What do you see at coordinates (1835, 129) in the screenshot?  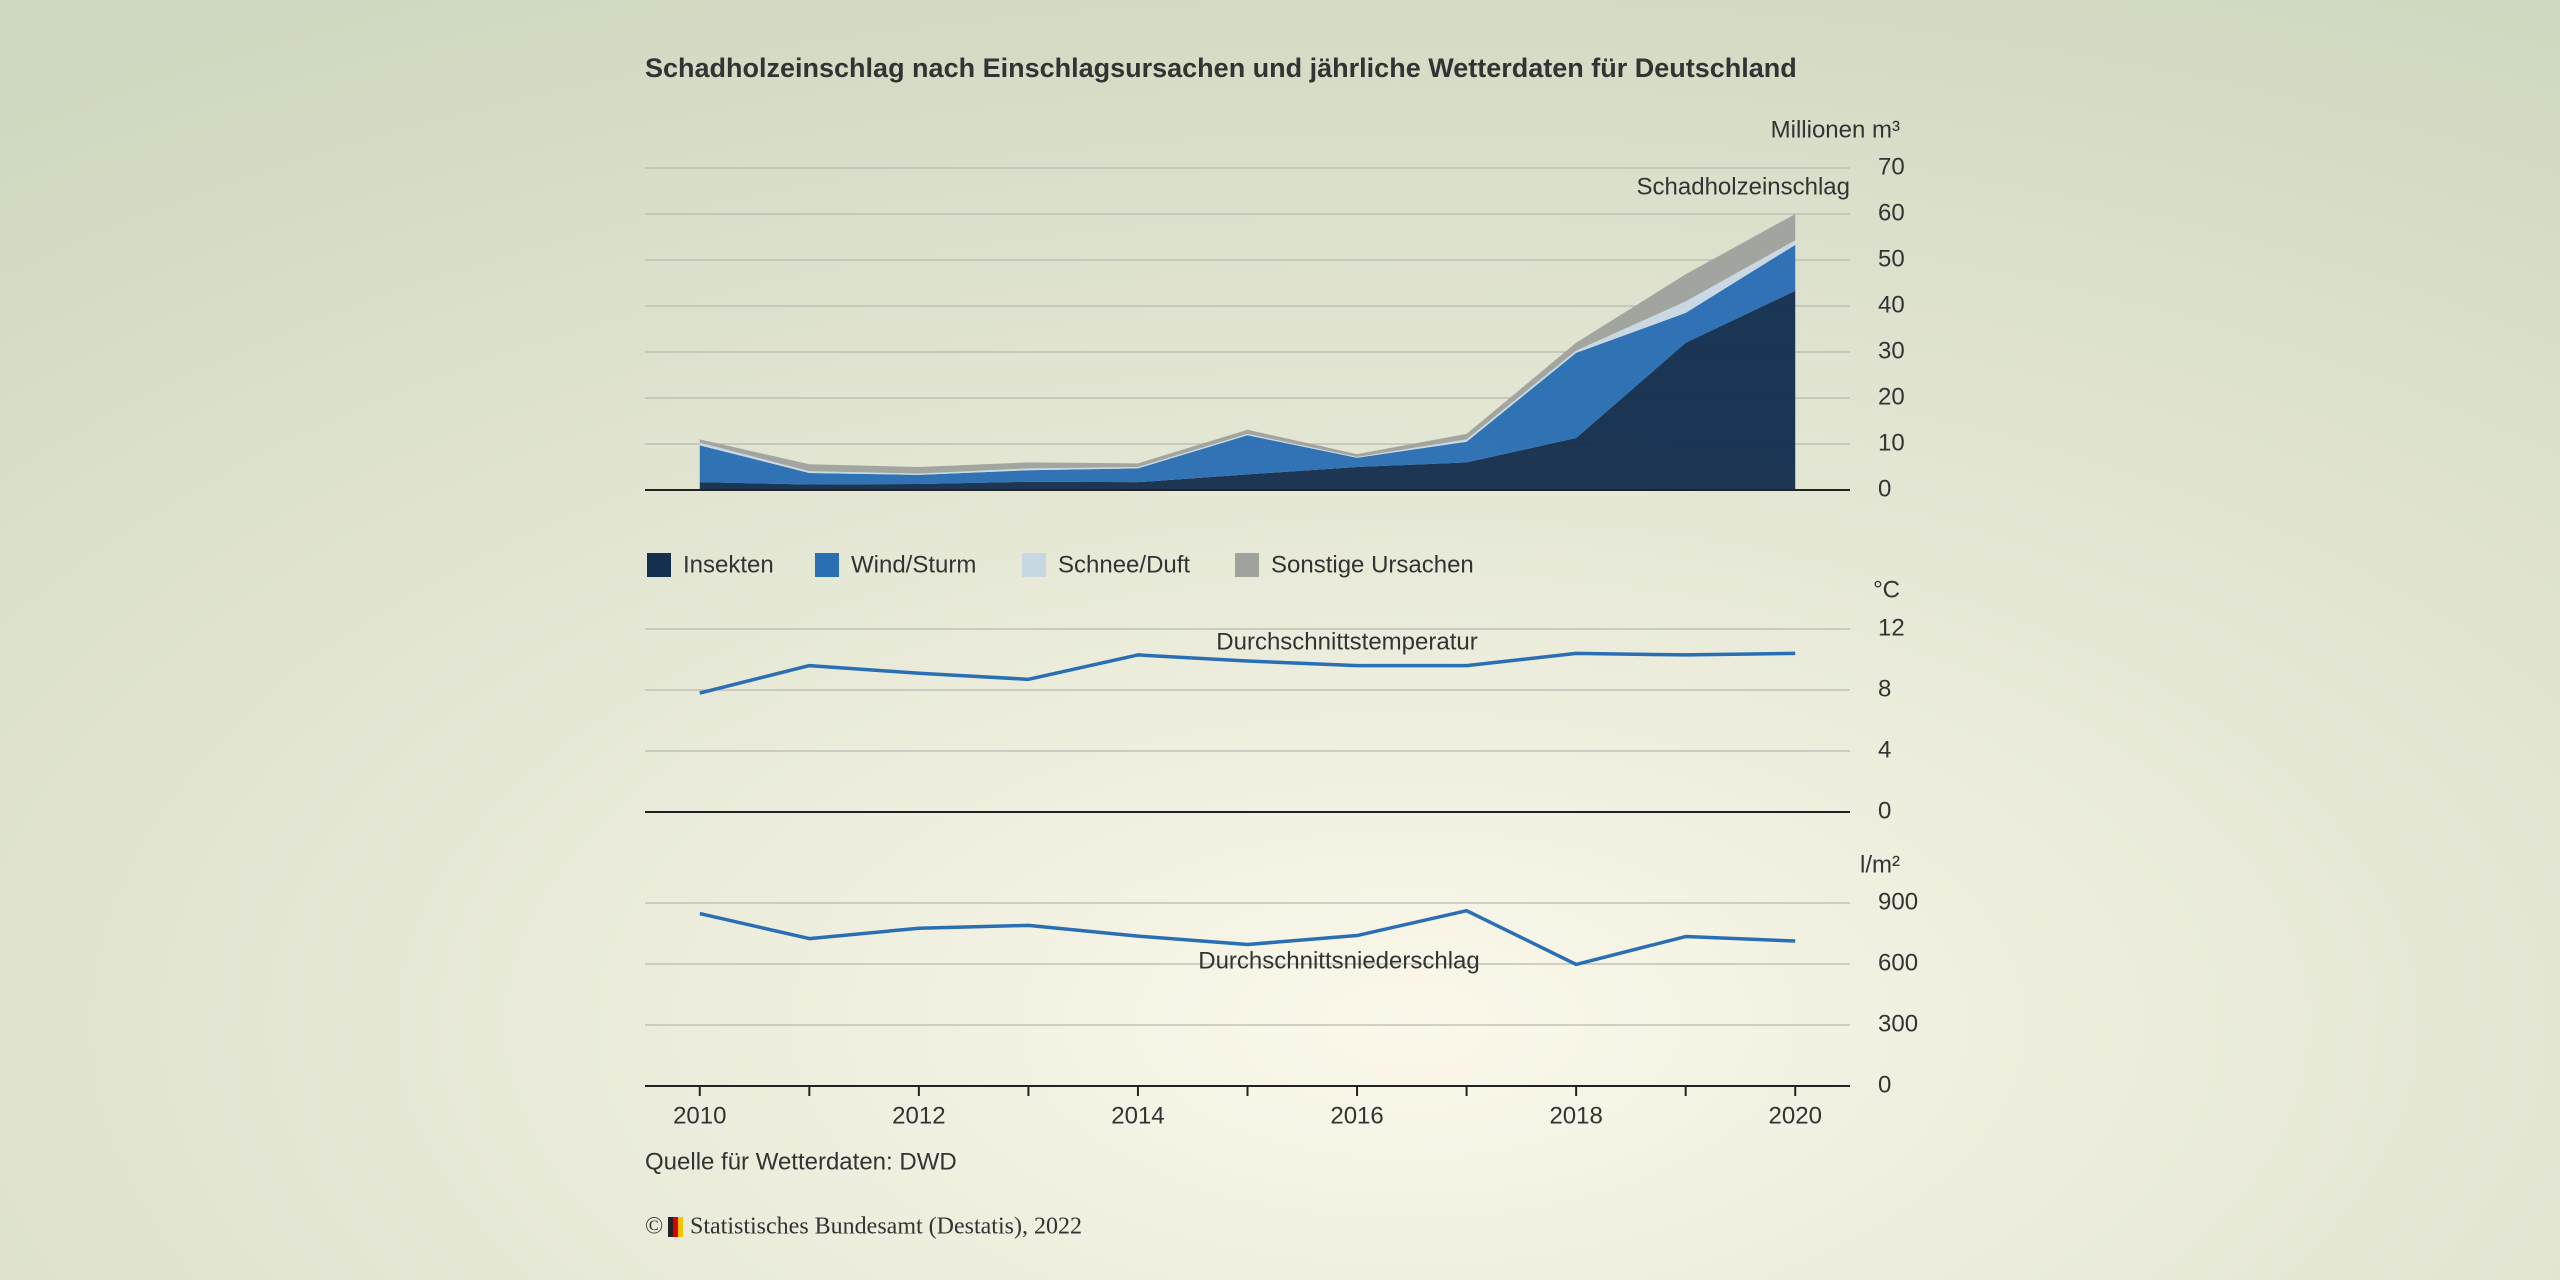 I see `y-axis-label: Millionen m³` at bounding box center [1835, 129].